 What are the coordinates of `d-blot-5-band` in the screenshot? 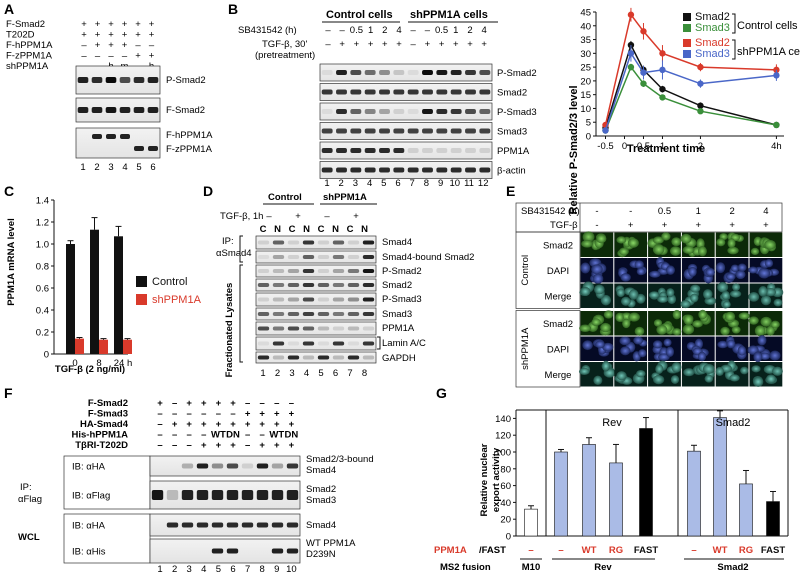 It's located at (323, 314).